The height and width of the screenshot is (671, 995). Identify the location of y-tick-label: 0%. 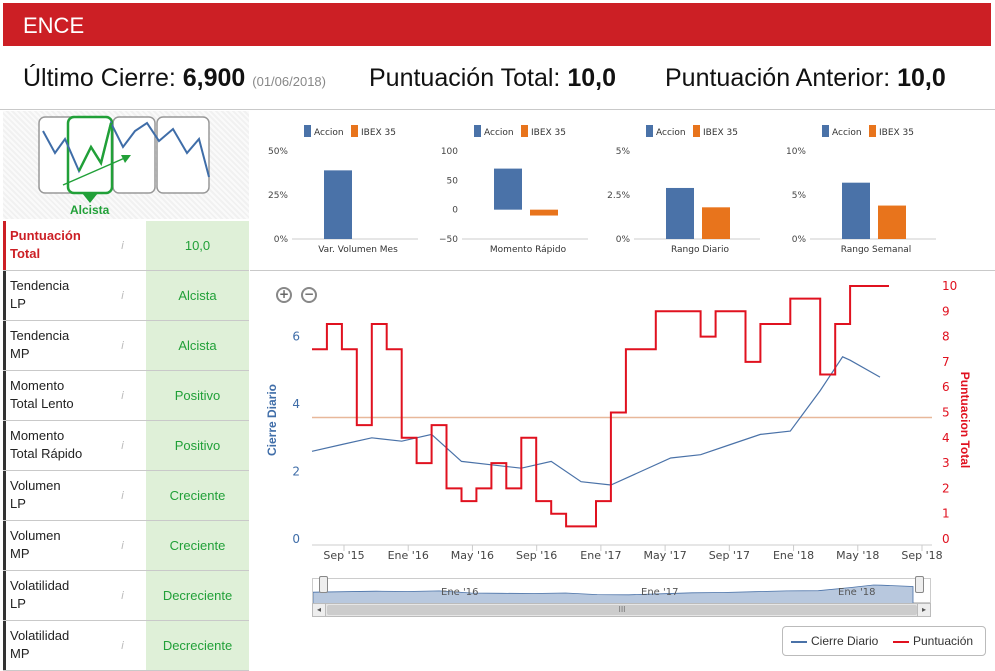
(623, 240).